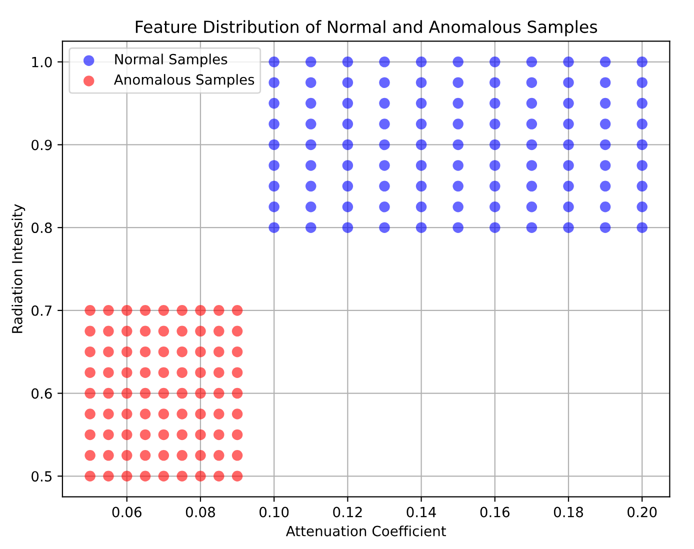  What do you see at coordinates (42, 310) in the screenshot?
I see `y-tick-label: 0.7` at bounding box center [42, 310].